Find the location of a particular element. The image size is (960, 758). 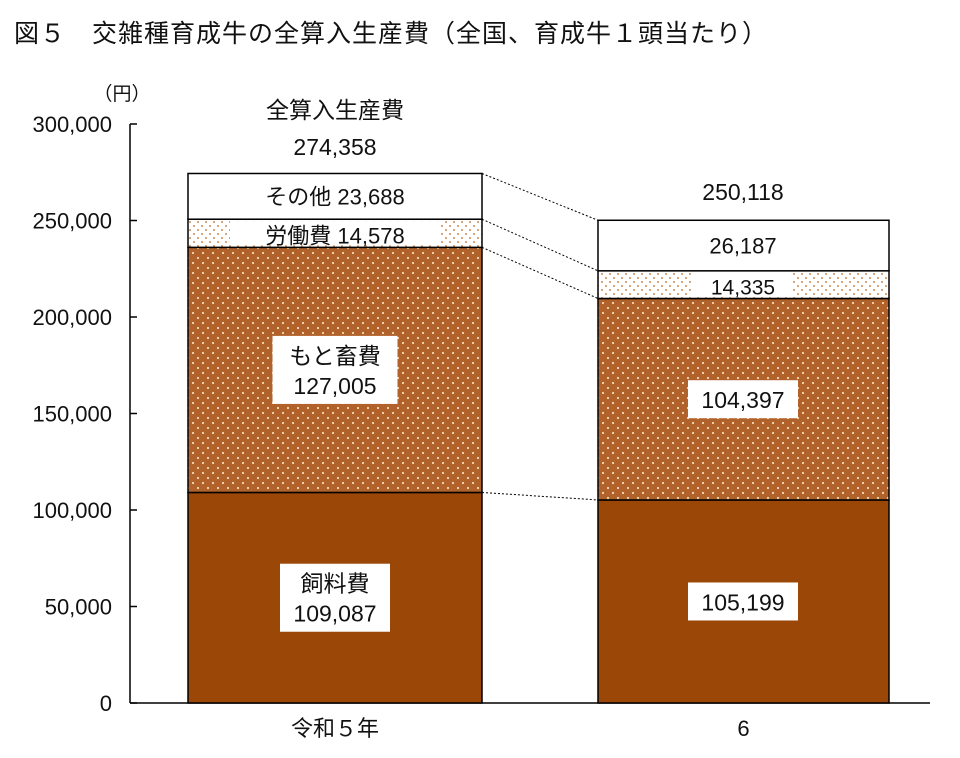

total-label: 274,358 is located at coordinates (334, 147).